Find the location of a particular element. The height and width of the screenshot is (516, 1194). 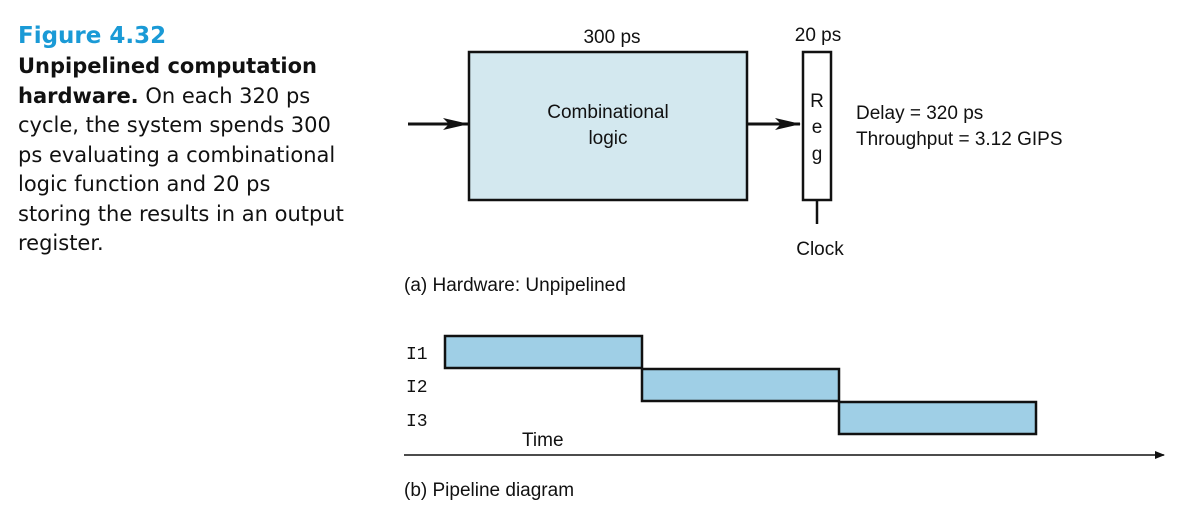

clock-label: Clock is located at coordinates (820, 249).